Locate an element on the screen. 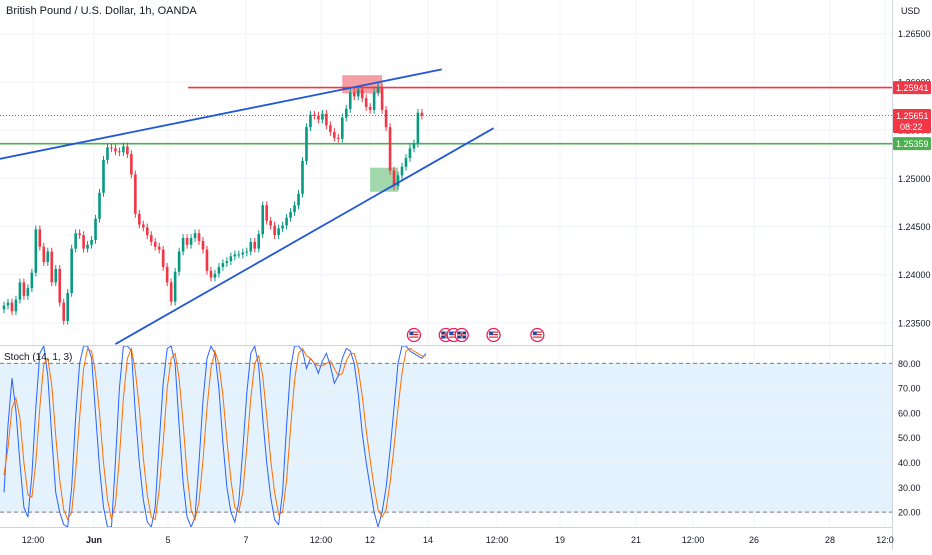 The width and height of the screenshot is (932, 555). time-tick-label: 14 is located at coordinates (428, 540).